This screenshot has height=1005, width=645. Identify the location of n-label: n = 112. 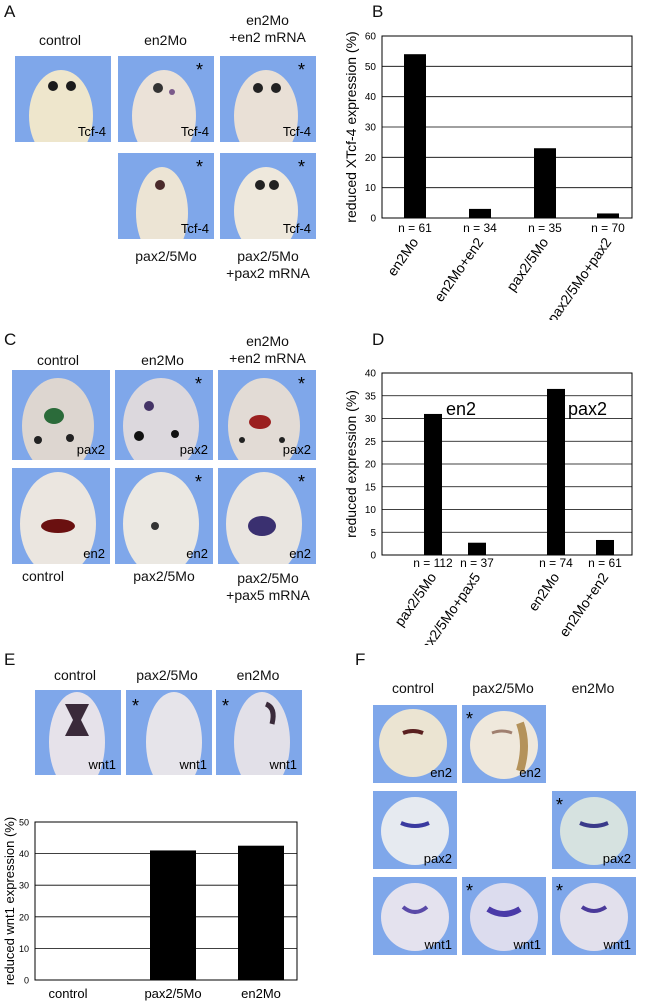
(433, 563).